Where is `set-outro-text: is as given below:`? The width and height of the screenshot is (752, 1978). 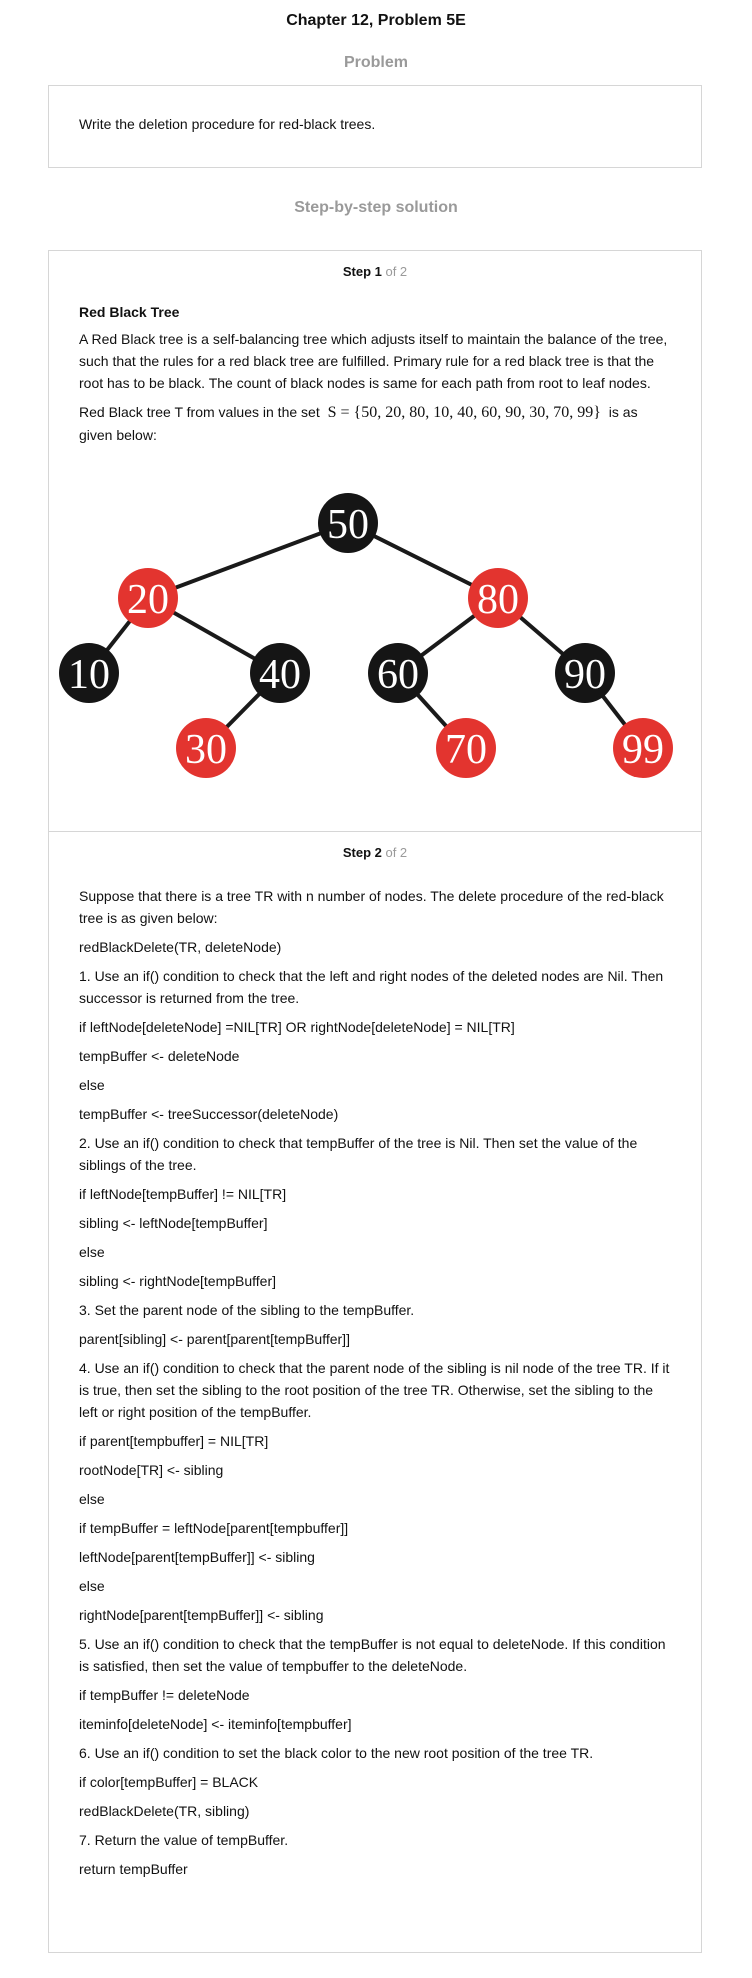 set-outro-text: is as given below: is located at coordinates (358, 423).